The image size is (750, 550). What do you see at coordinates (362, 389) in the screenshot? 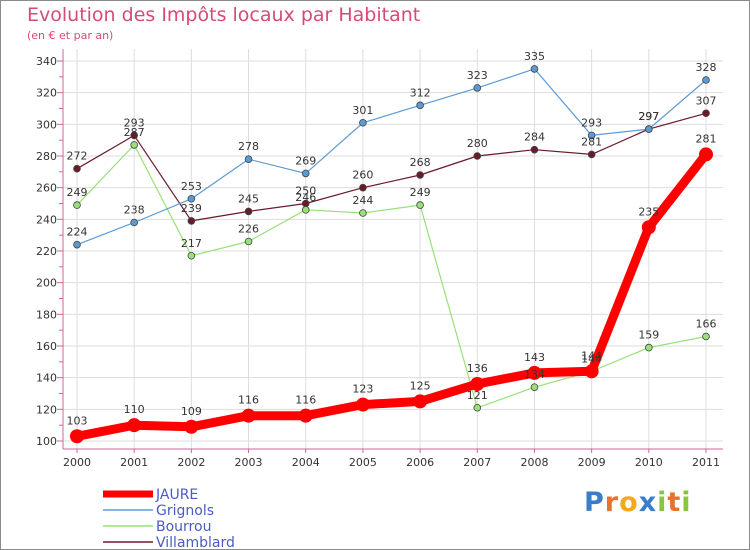
I see `data-label-jaure: 123` at bounding box center [362, 389].